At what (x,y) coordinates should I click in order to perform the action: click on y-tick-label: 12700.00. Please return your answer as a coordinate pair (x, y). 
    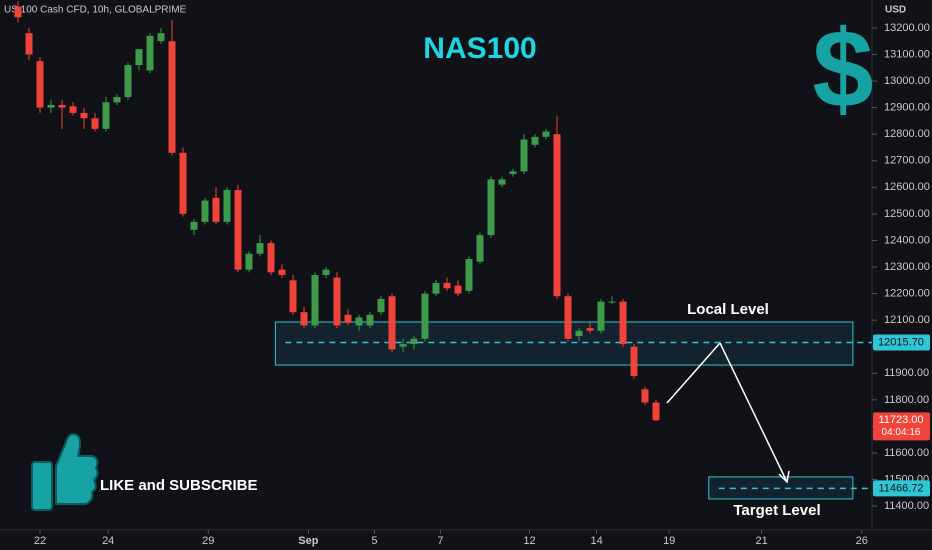
    Looking at the image, I should click on (907, 161).